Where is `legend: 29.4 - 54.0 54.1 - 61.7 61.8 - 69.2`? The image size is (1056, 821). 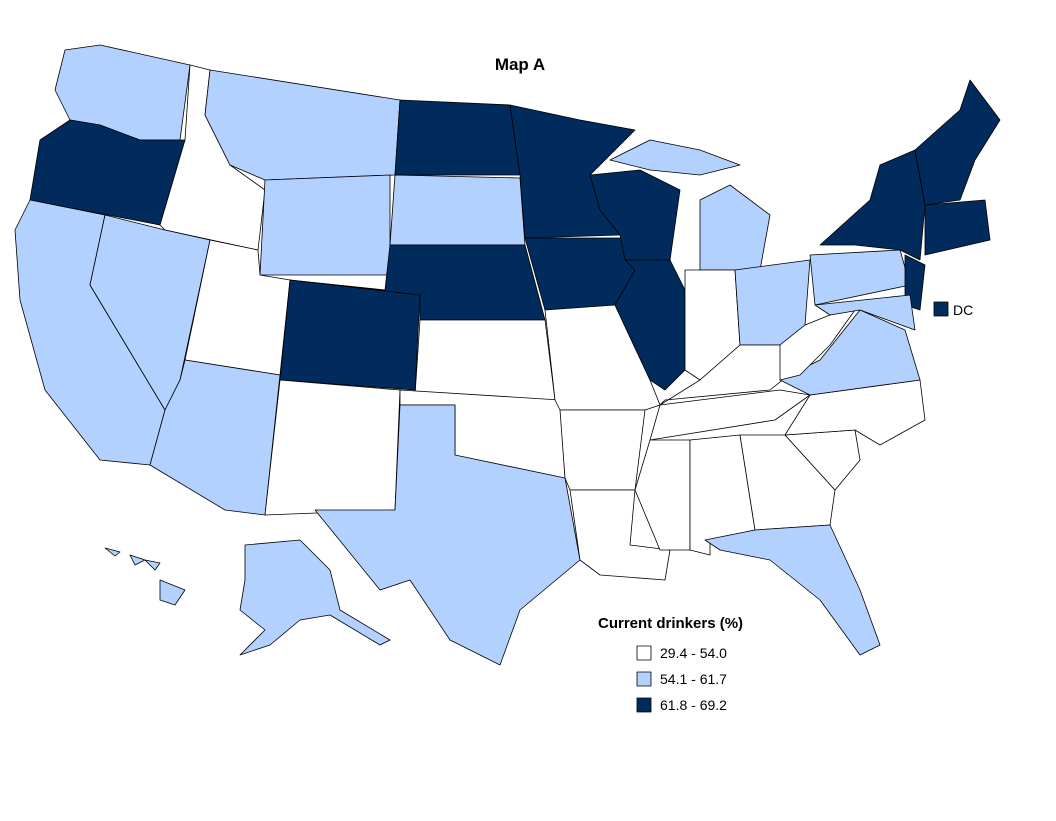 legend: 29.4 - 54.0 54.1 - 61.7 61.8 - 69.2 is located at coordinates (681, 679).